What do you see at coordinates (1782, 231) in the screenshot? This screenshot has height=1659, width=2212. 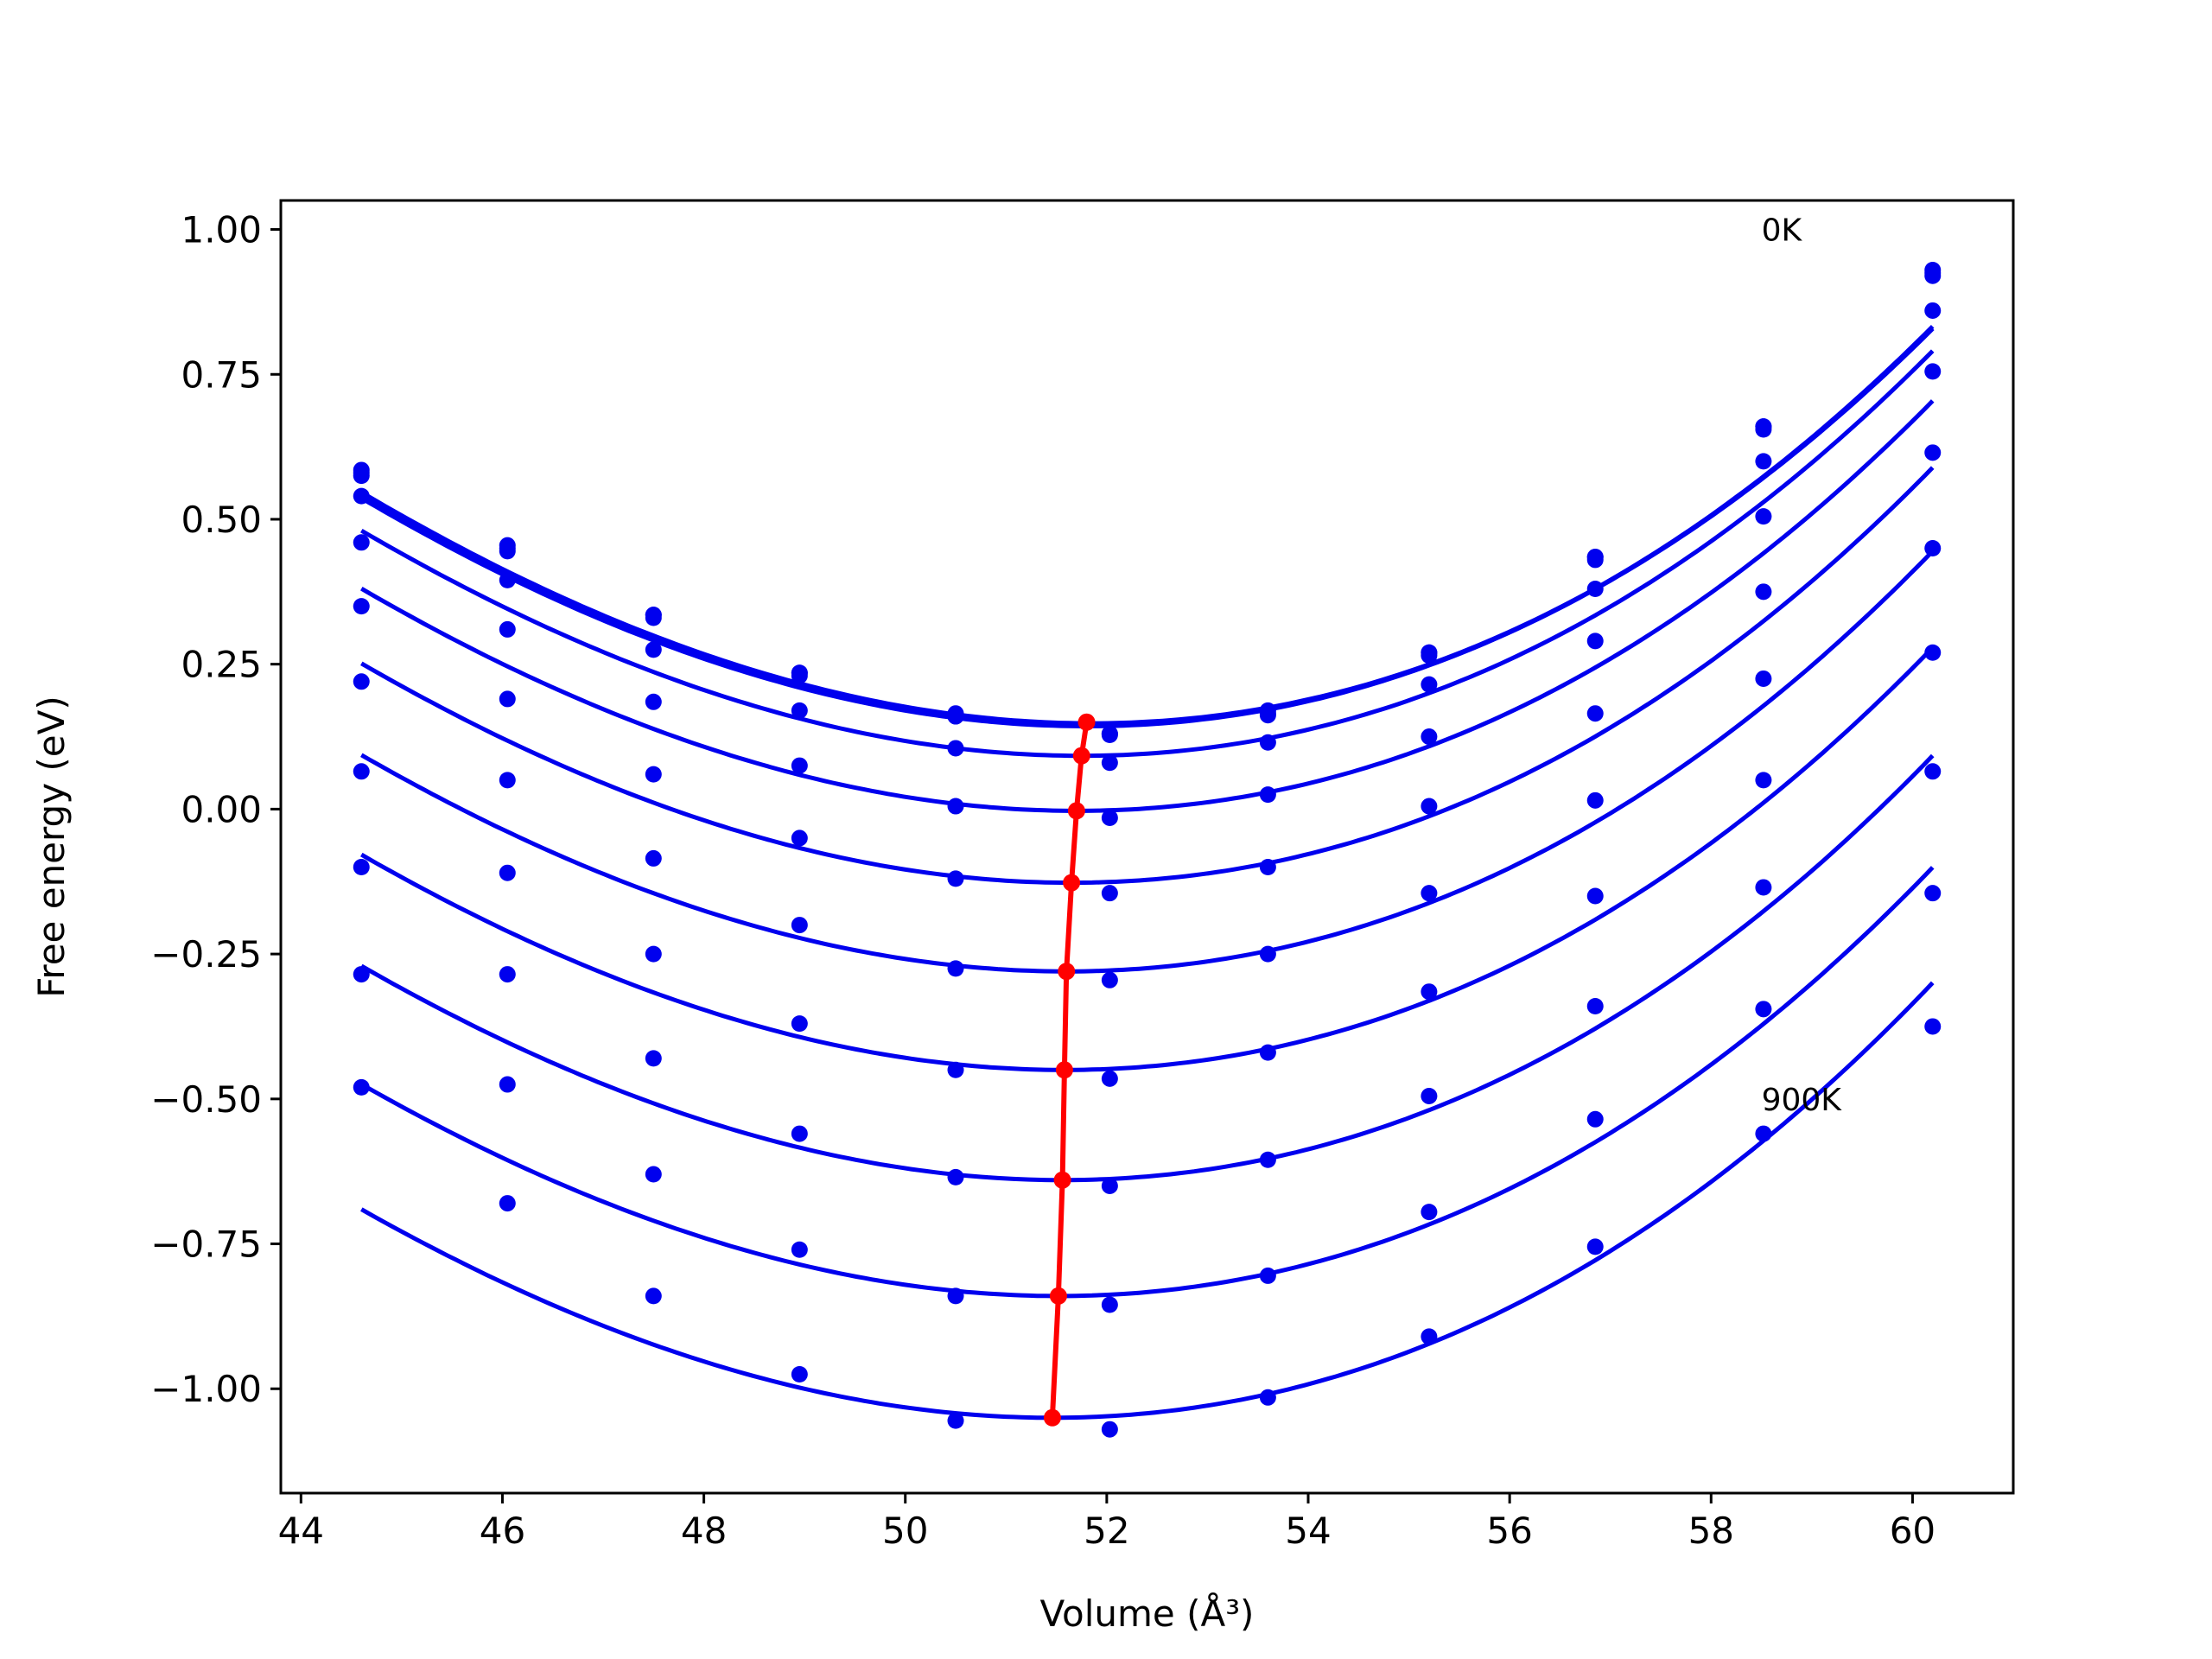 I see `annotation-label: 0K` at bounding box center [1782, 231].